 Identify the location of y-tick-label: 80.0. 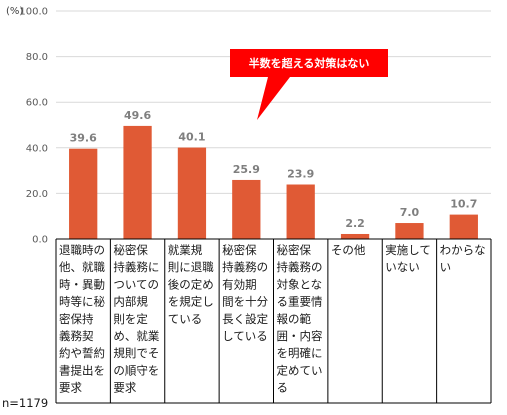
(37, 57).